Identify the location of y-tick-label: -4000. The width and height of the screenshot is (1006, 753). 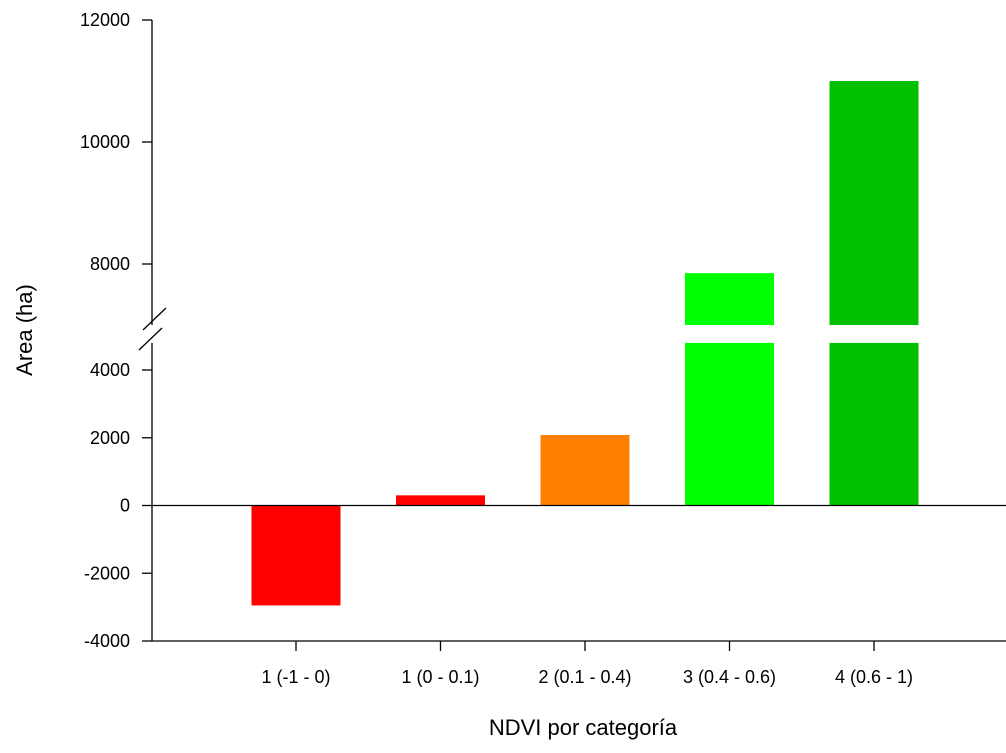
(107, 641).